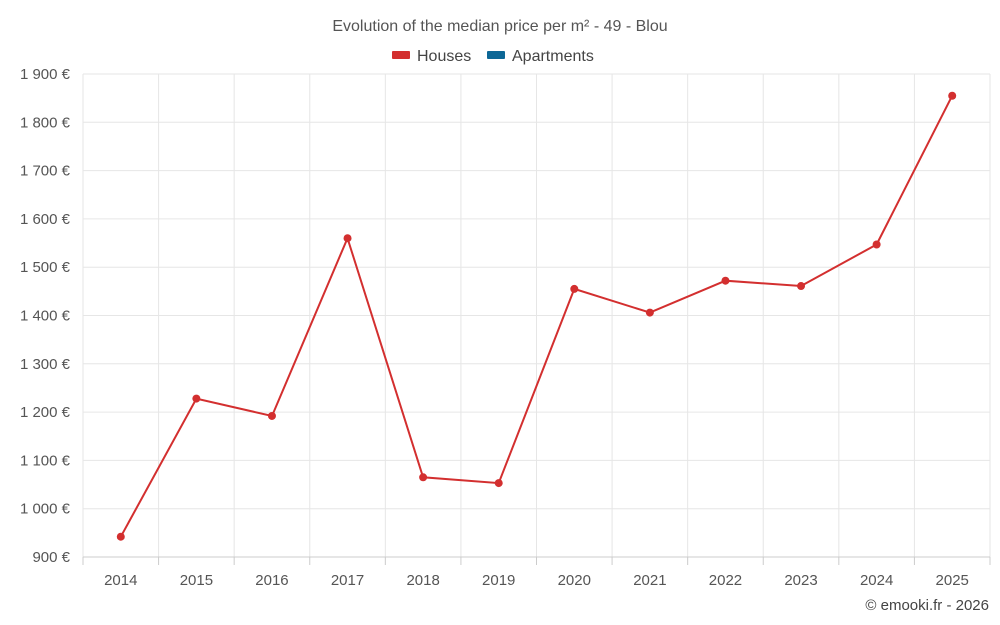 The width and height of the screenshot is (1000, 625). Describe the element at coordinates (725, 580) in the screenshot. I see `x-tick-label: 2022` at that location.